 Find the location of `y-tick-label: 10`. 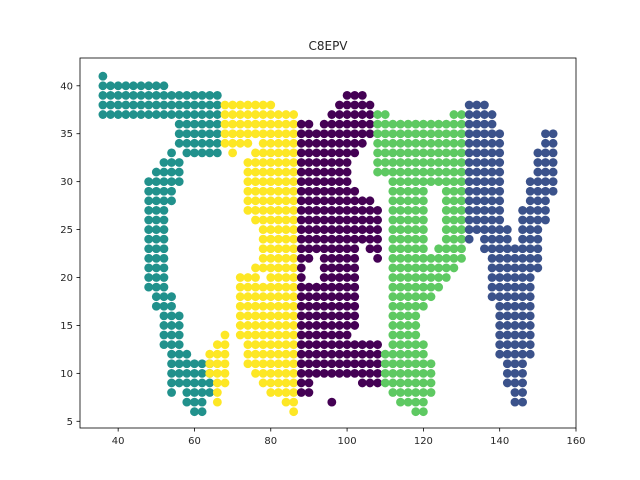

y-tick-label: 10 is located at coordinates (66, 374).